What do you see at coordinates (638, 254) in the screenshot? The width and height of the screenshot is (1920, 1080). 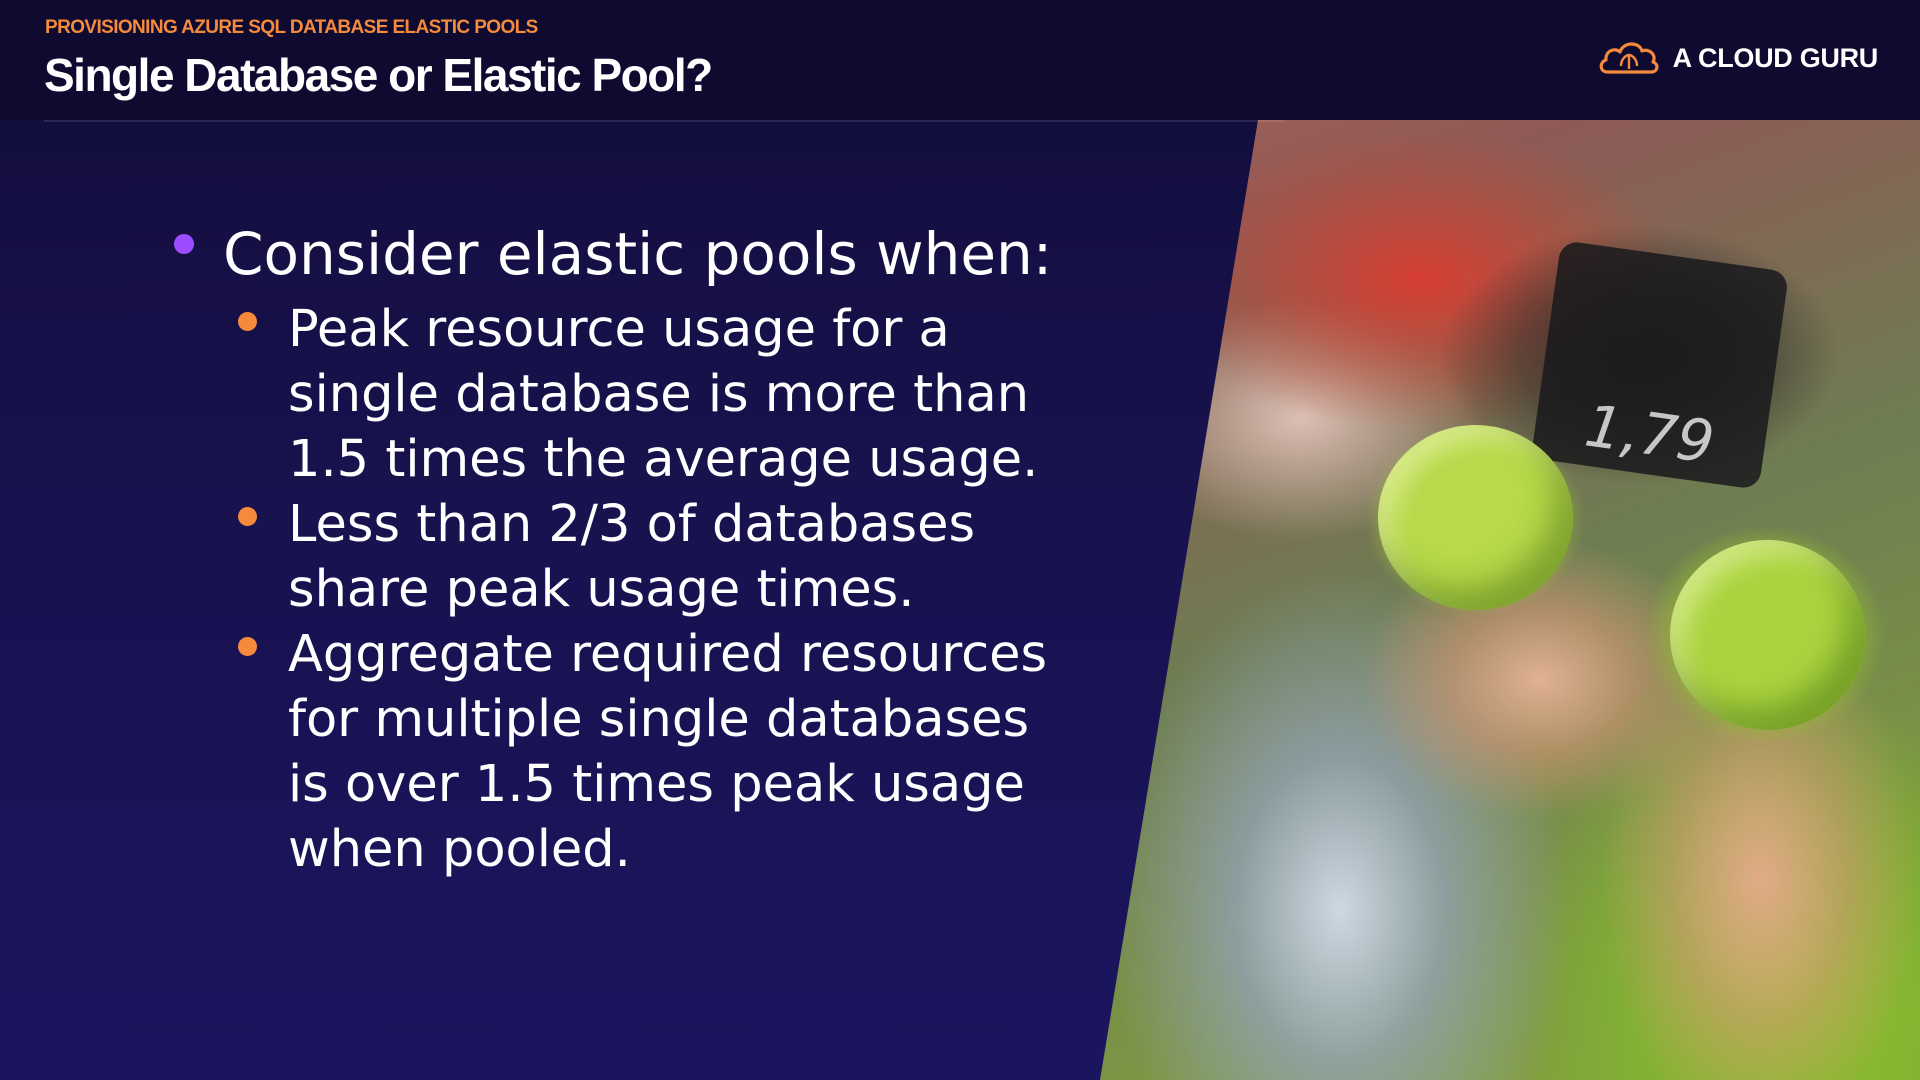 I see `bullet-heading: Consider elastic pools when:` at bounding box center [638, 254].